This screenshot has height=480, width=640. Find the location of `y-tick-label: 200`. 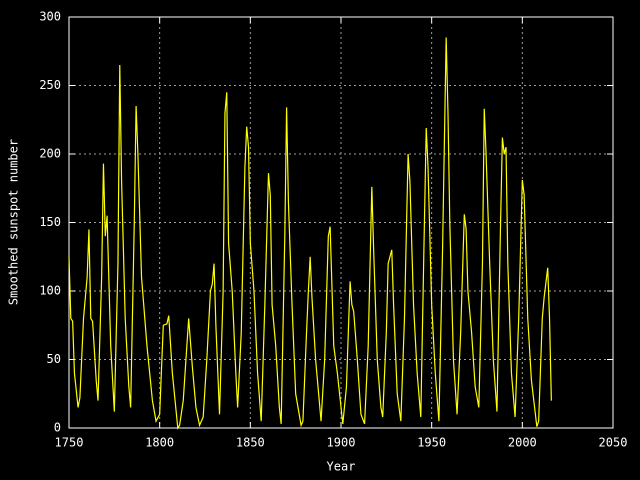

y-tick-label: 200 is located at coordinates (50, 154).